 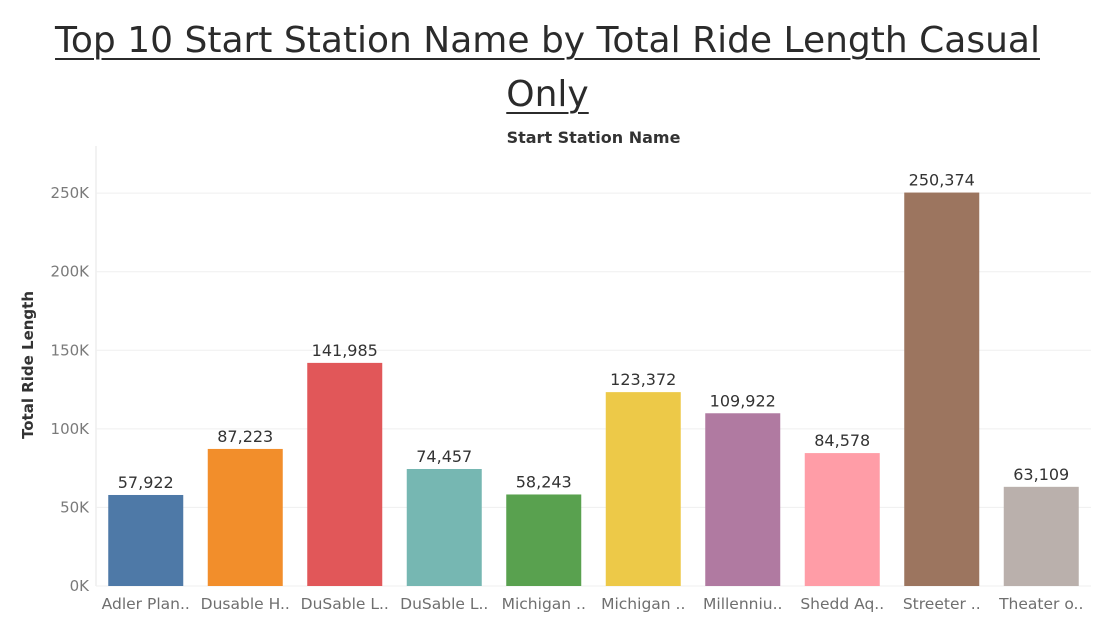 What do you see at coordinates (842, 604) in the screenshot?
I see `x-category-label: Shedd Aq..` at bounding box center [842, 604].